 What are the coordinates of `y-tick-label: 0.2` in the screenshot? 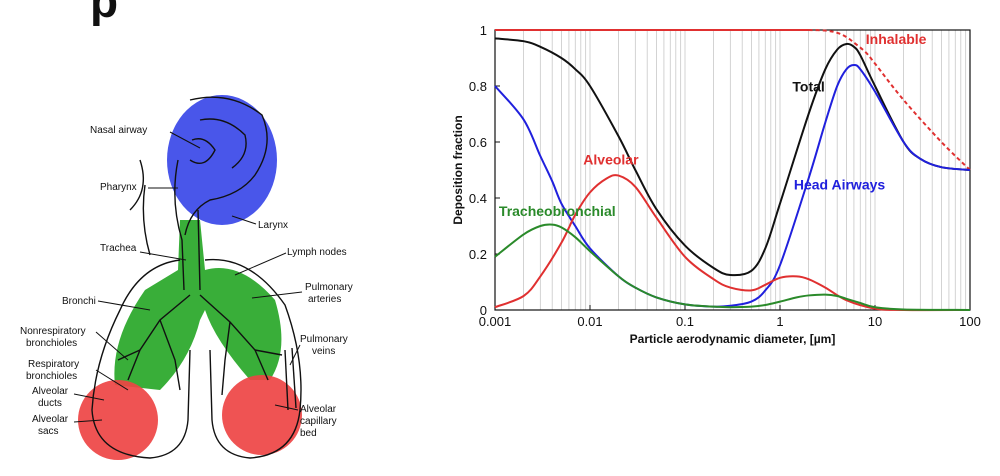 It's located at (478, 254).